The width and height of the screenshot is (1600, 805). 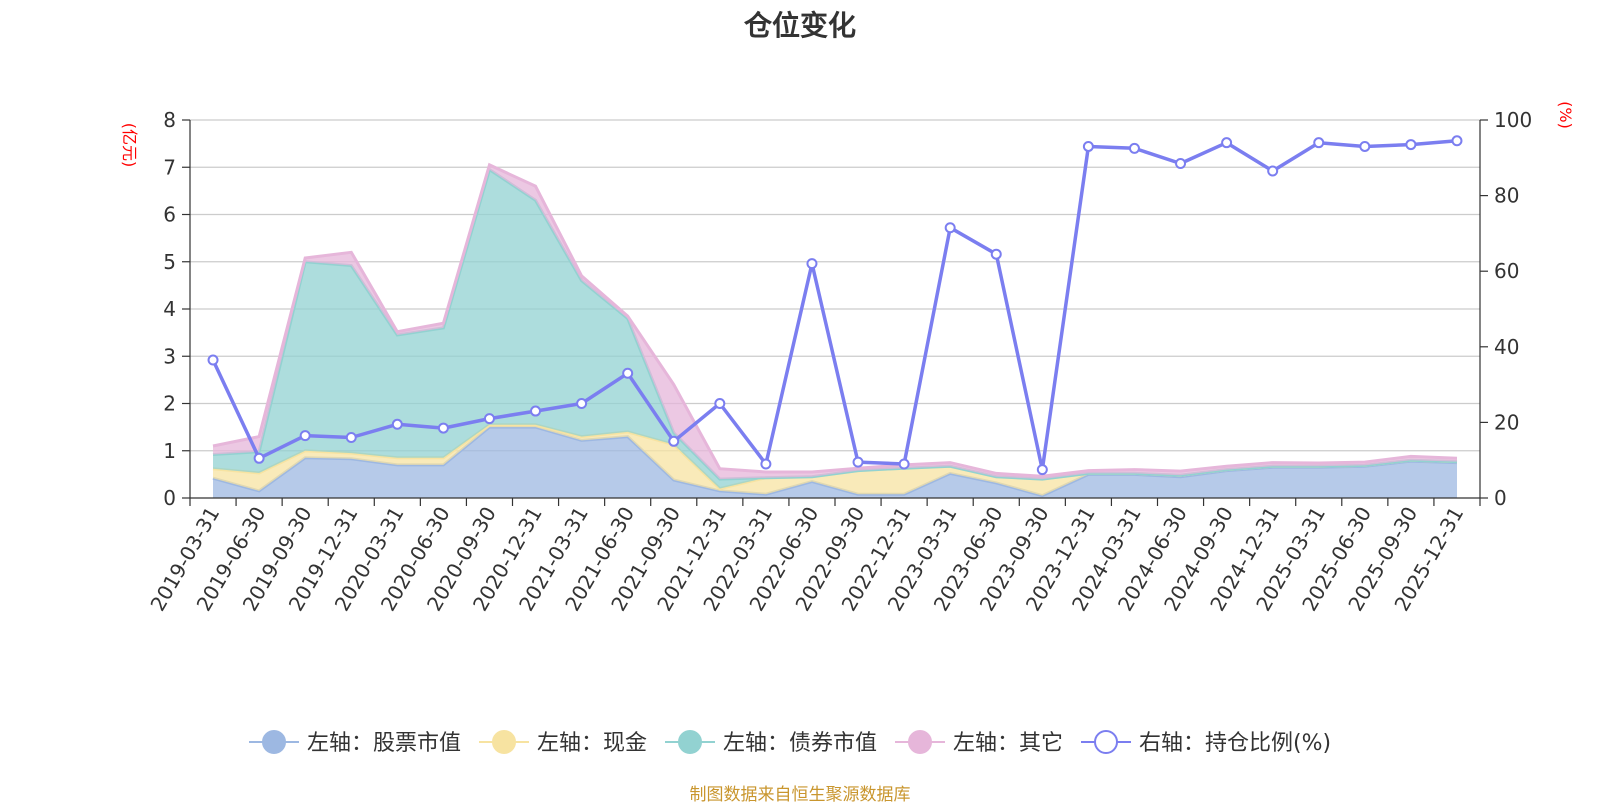 What do you see at coordinates (169, 215) in the screenshot?
I see `left-axis-tick-label: 6` at bounding box center [169, 215].